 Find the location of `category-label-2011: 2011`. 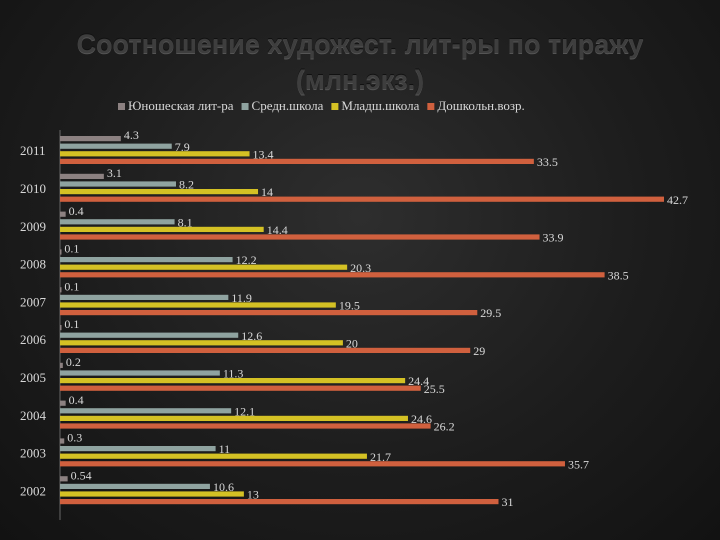

category-label-2011: 2011 is located at coordinates (33, 150).